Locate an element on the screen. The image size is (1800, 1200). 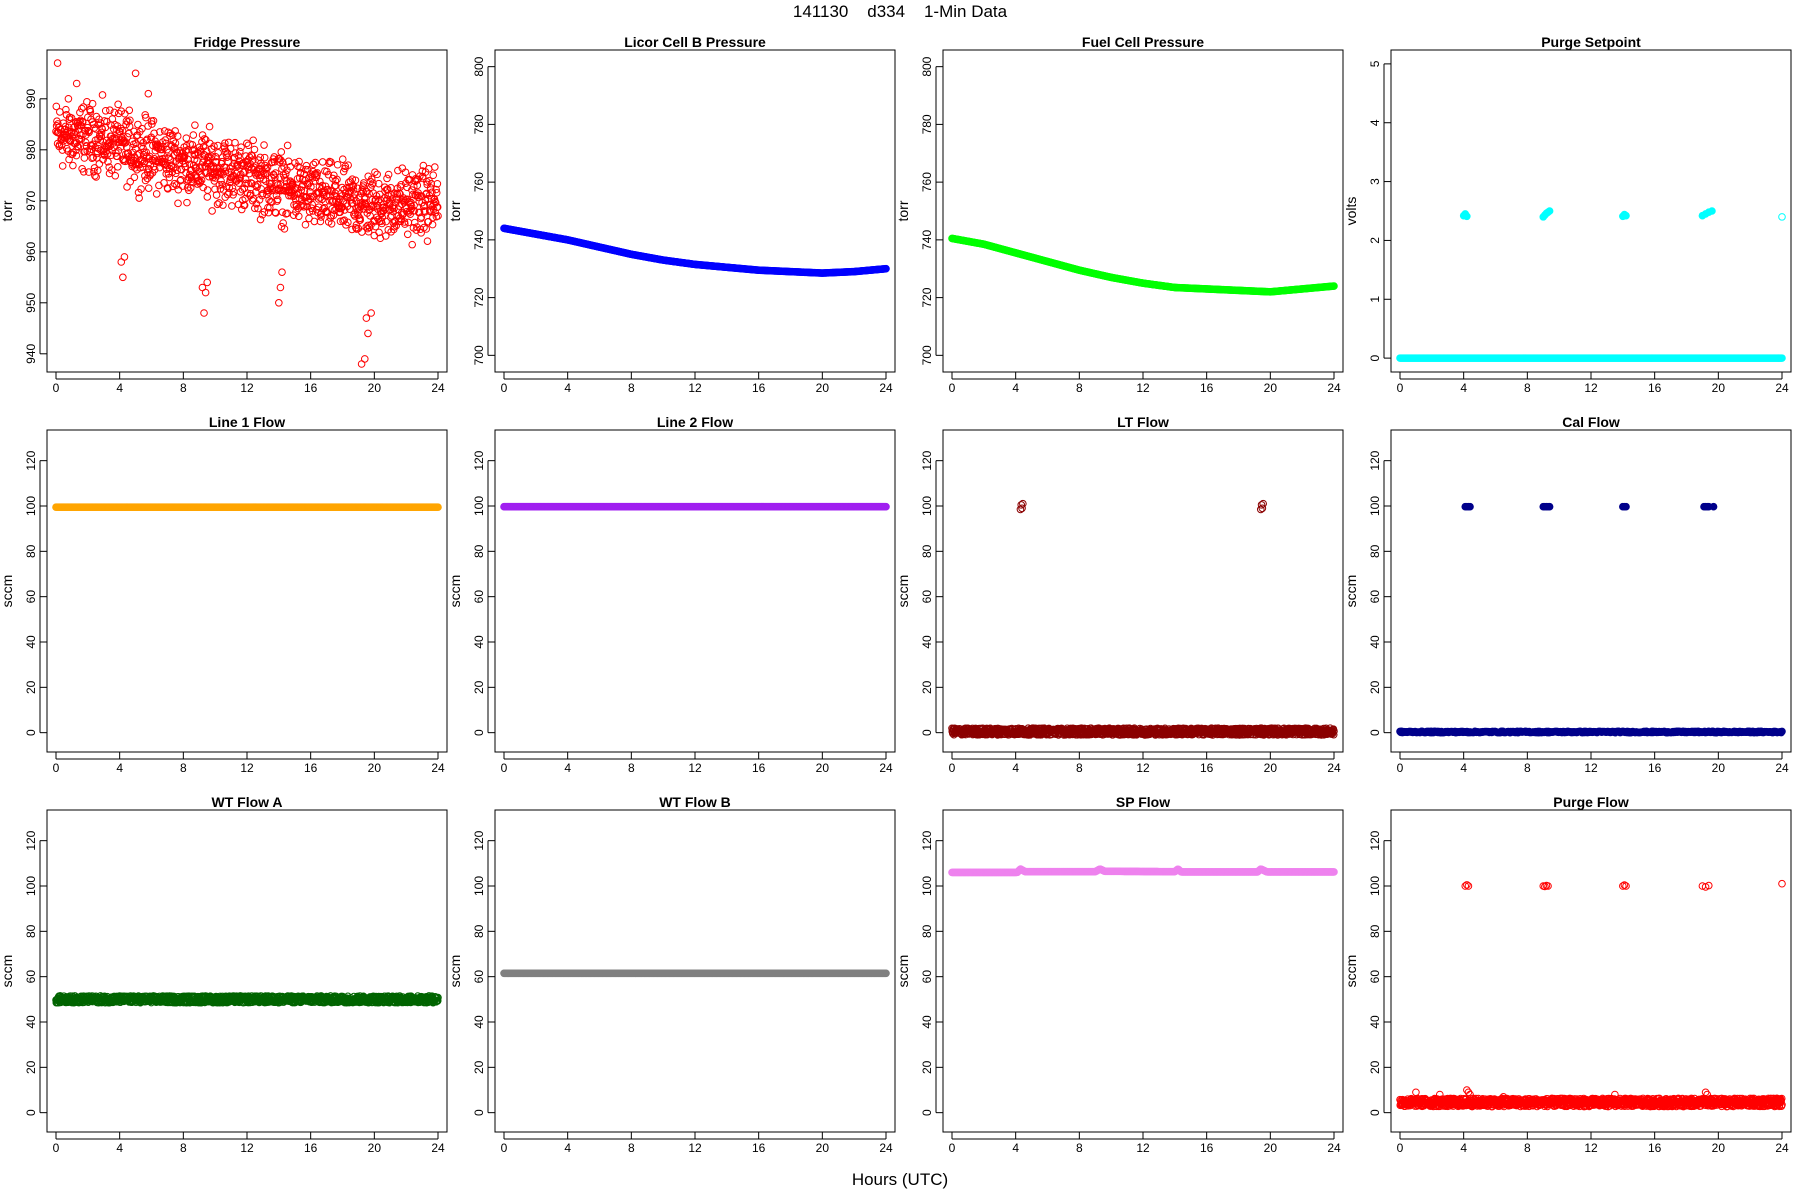
y-tick-label: 60 is located at coordinates (31, 597).